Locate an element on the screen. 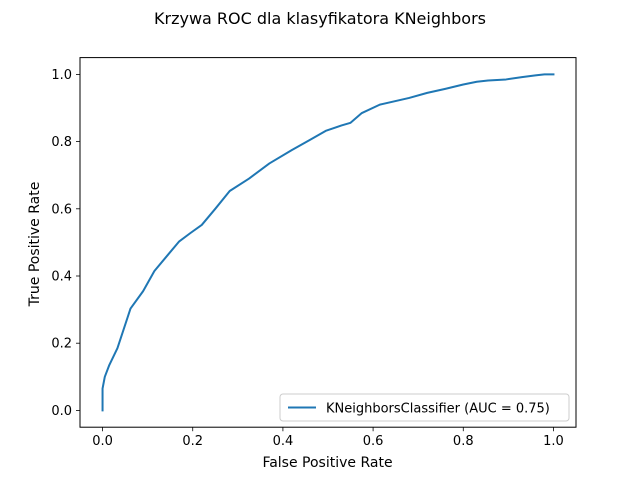  y-tick-label: 1.0 is located at coordinates (61, 75).